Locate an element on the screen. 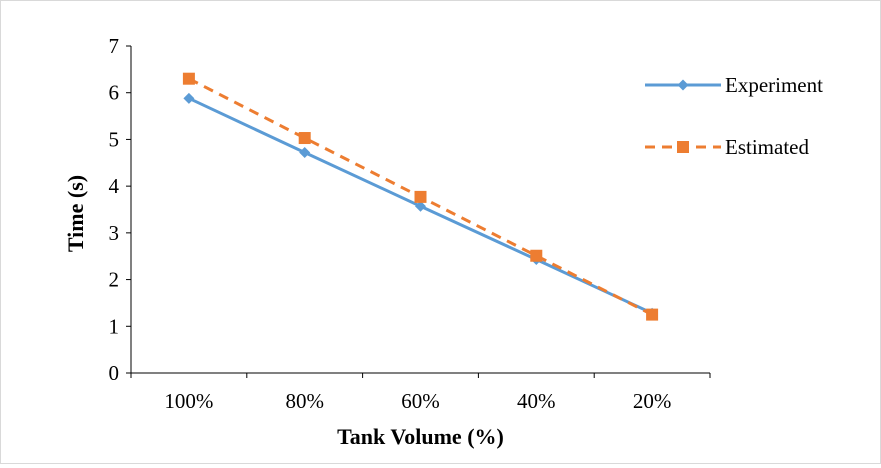 The height and width of the screenshot is (468, 881). y-tick-label: 1 is located at coordinates (114, 326).